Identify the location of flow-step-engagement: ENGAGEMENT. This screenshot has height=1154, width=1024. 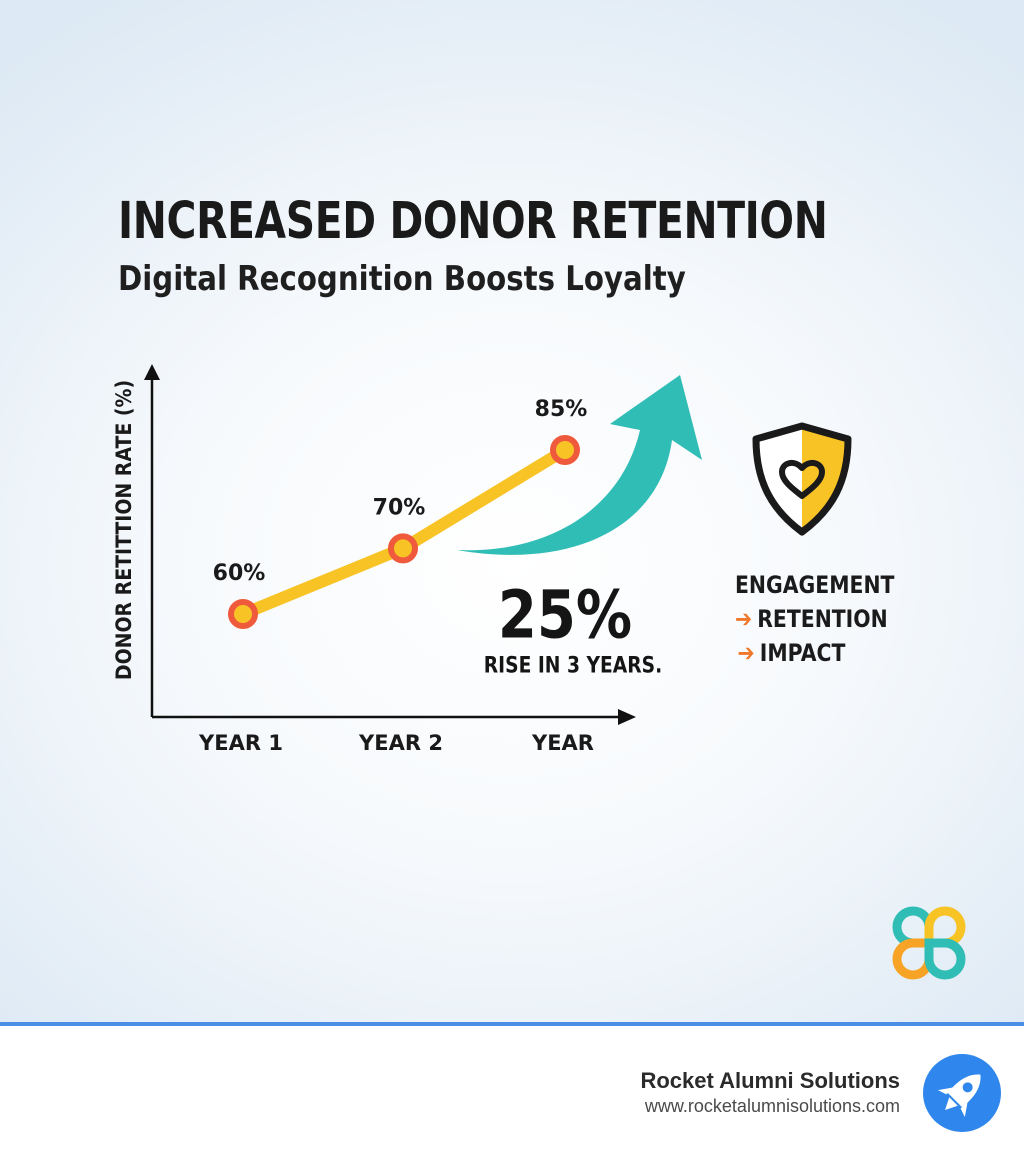
(815, 585).